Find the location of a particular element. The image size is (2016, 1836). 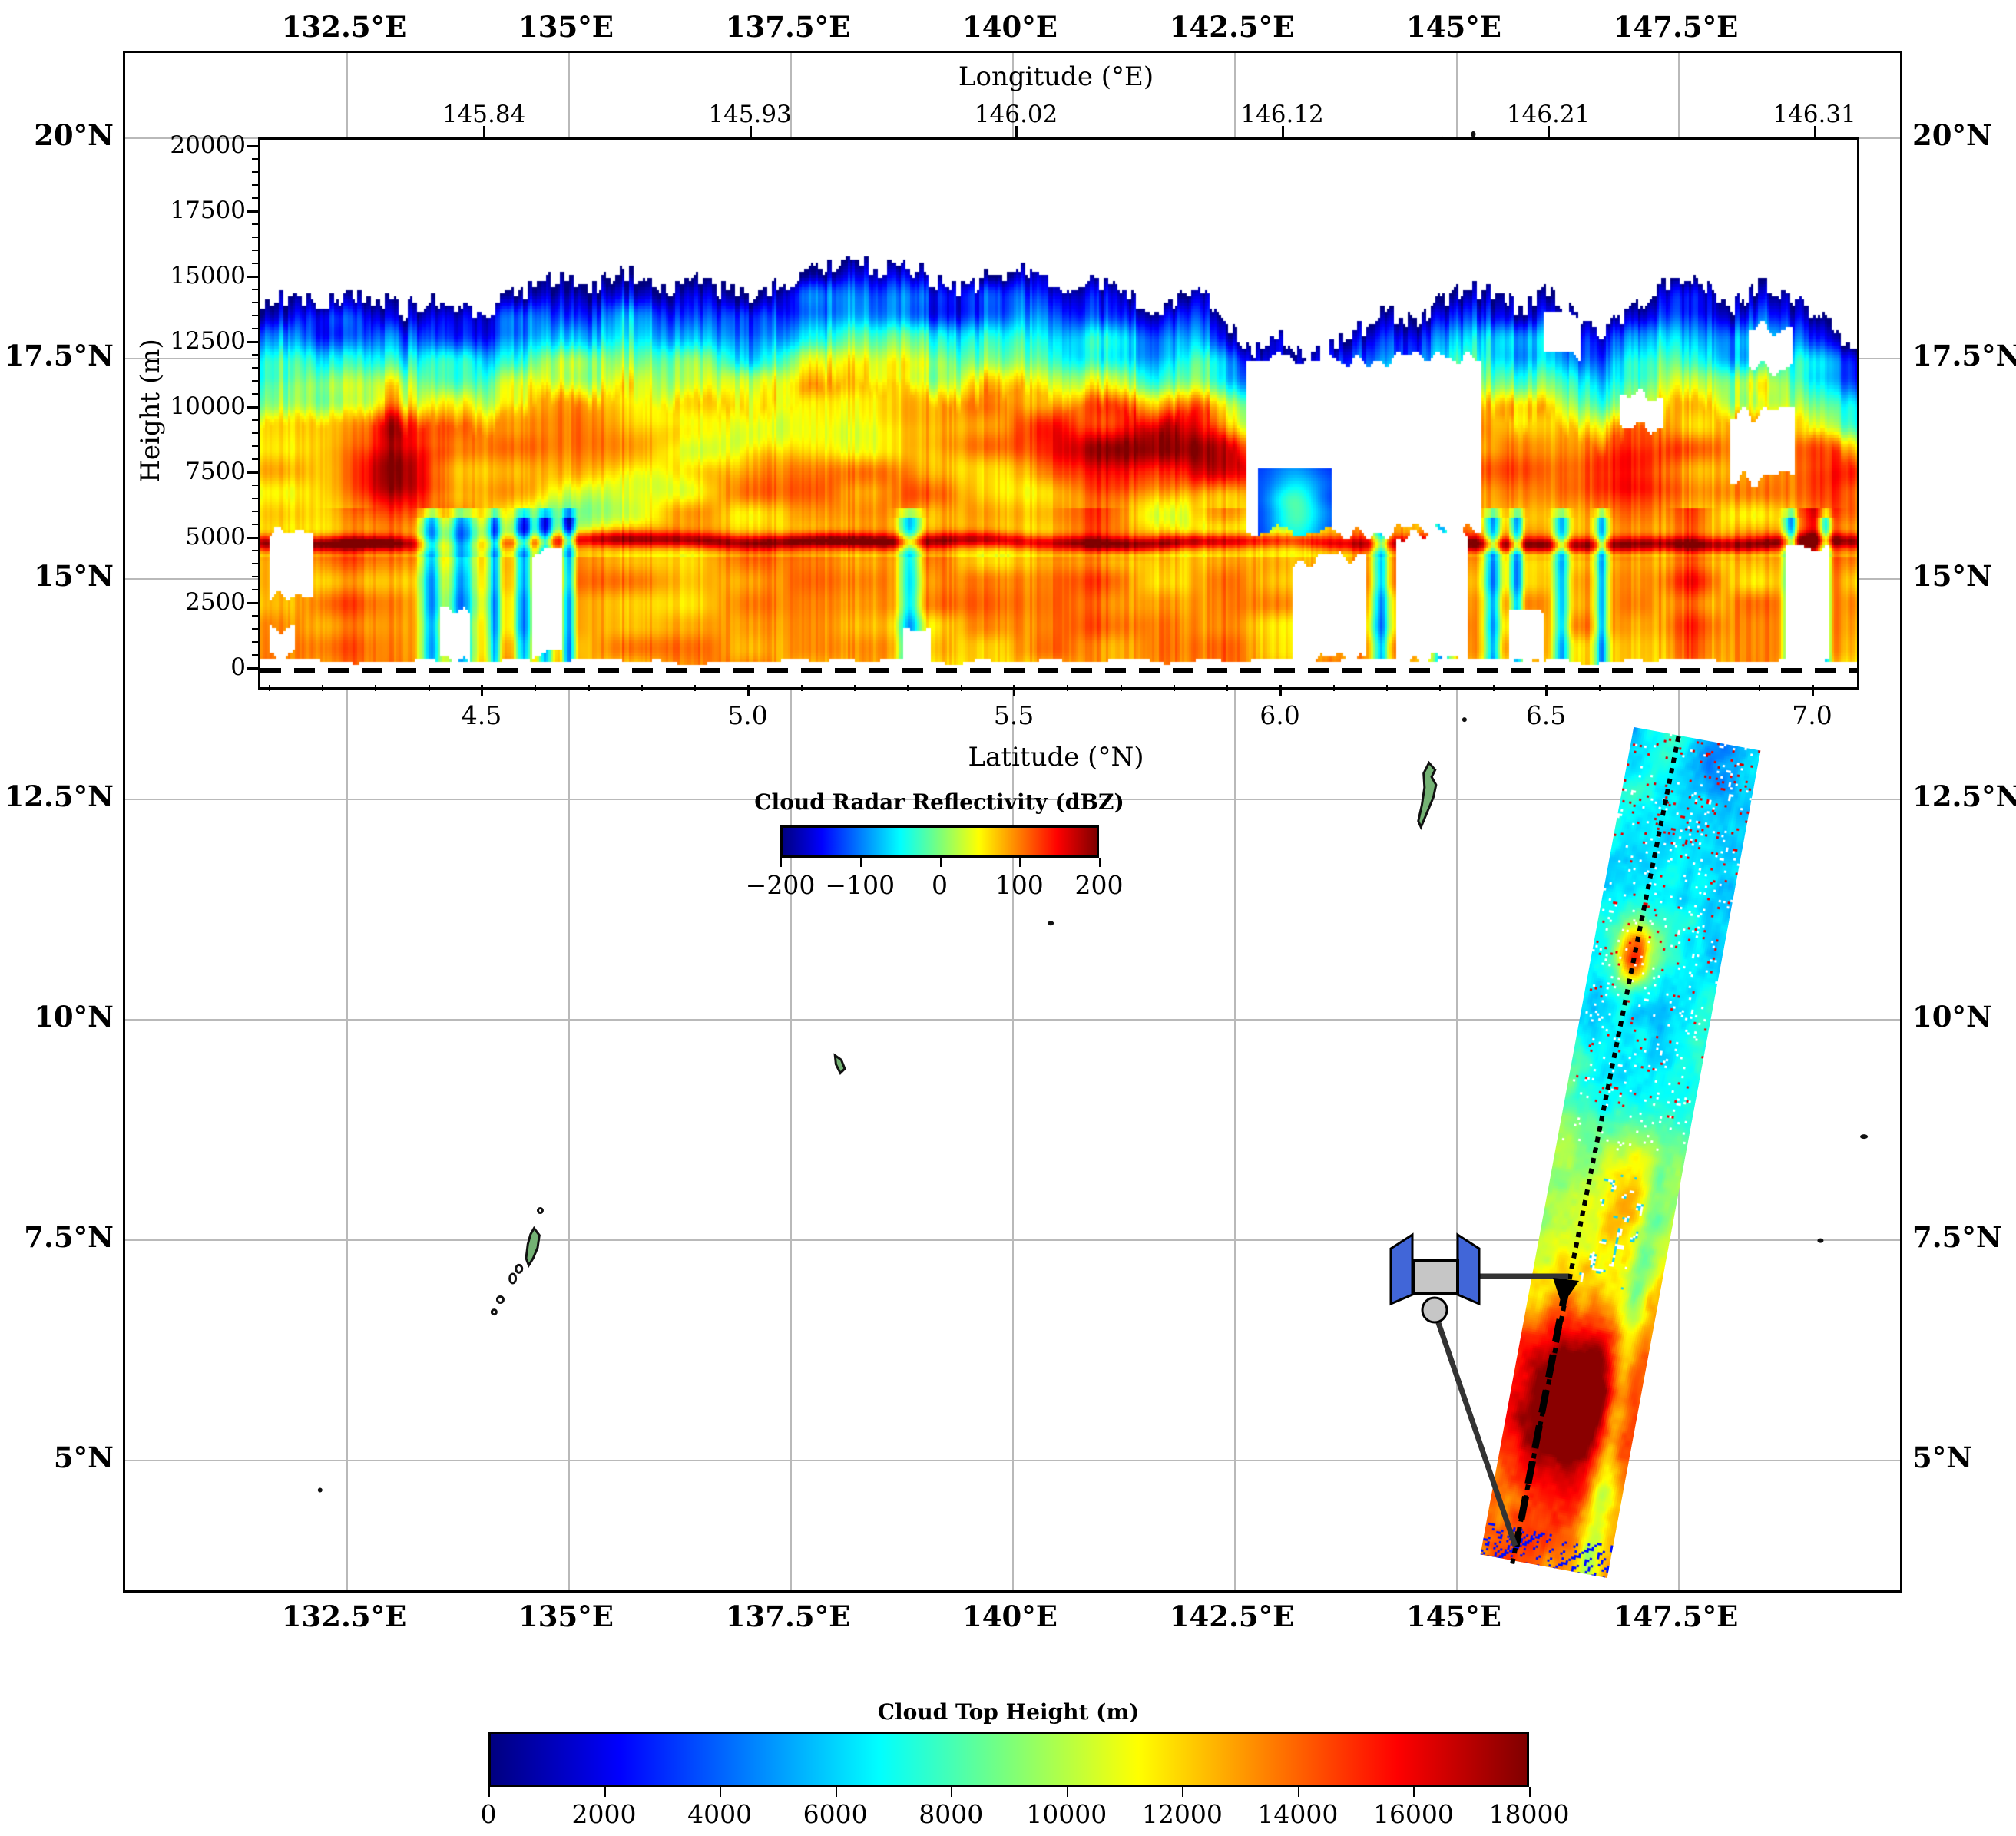

inset-x-ticklabel: 6.5 is located at coordinates (1546, 715).